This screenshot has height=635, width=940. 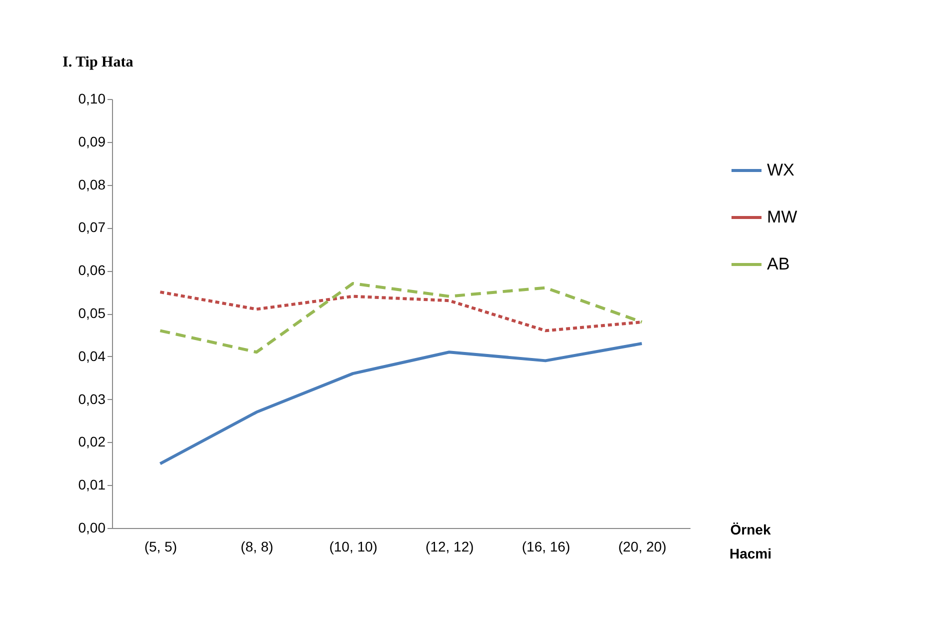 What do you see at coordinates (98, 62) in the screenshot?
I see `y-axis-title: I. Tip Hata` at bounding box center [98, 62].